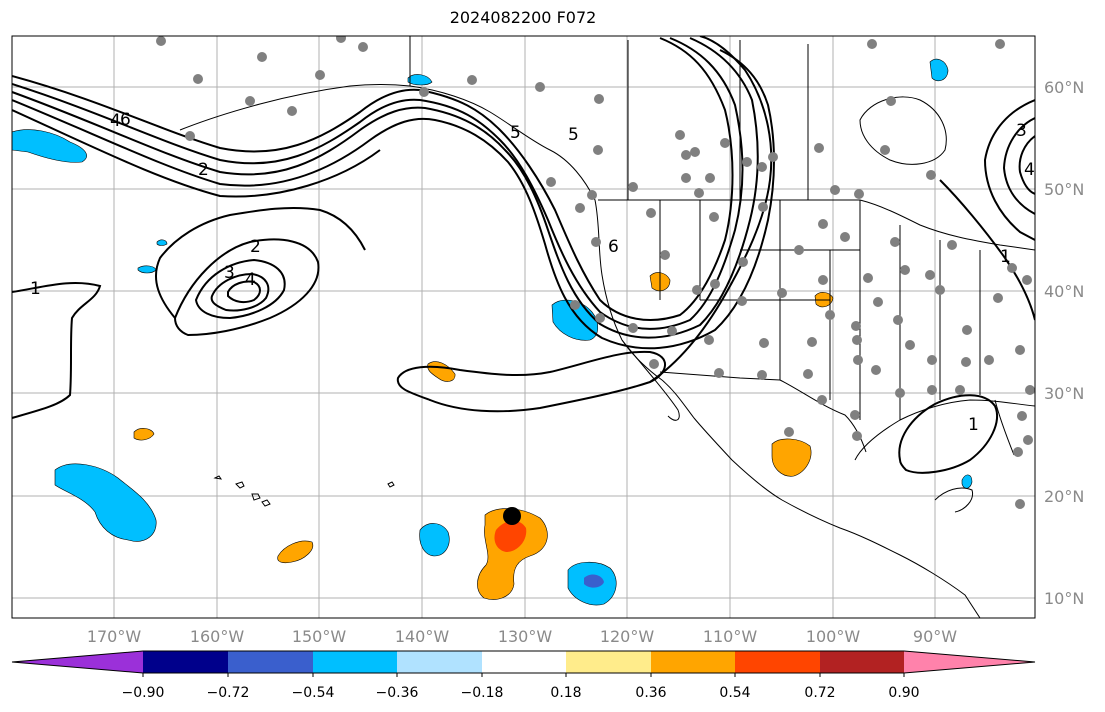 This screenshot has height=712, width=1105. What do you see at coordinates (105, 502) in the screenshot?
I see `negative-anomaly-hawaii` at bounding box center [105, 502].